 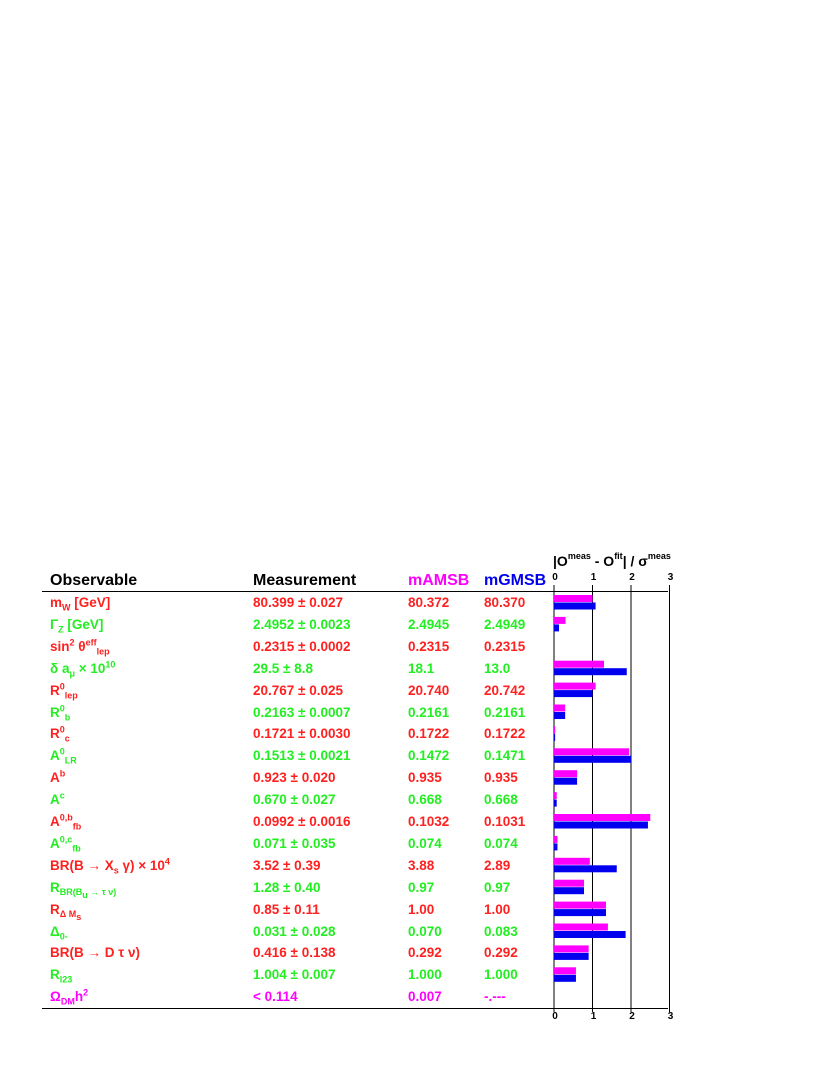 What do you see at coordinates (429, 821) in the screenshot?
I see `model-a-cell: 0.1032` at bounding box center [429, 821].